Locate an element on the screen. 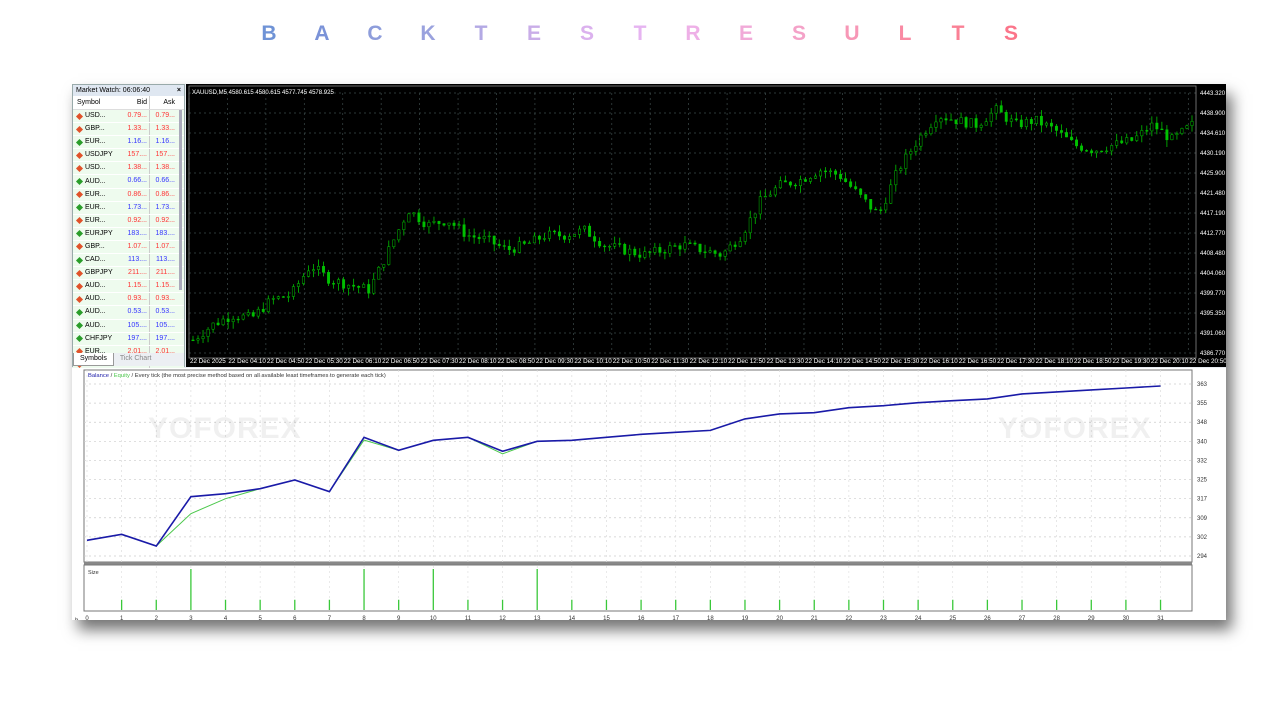  column-bid: Bid is located at coordinates (135, 102).